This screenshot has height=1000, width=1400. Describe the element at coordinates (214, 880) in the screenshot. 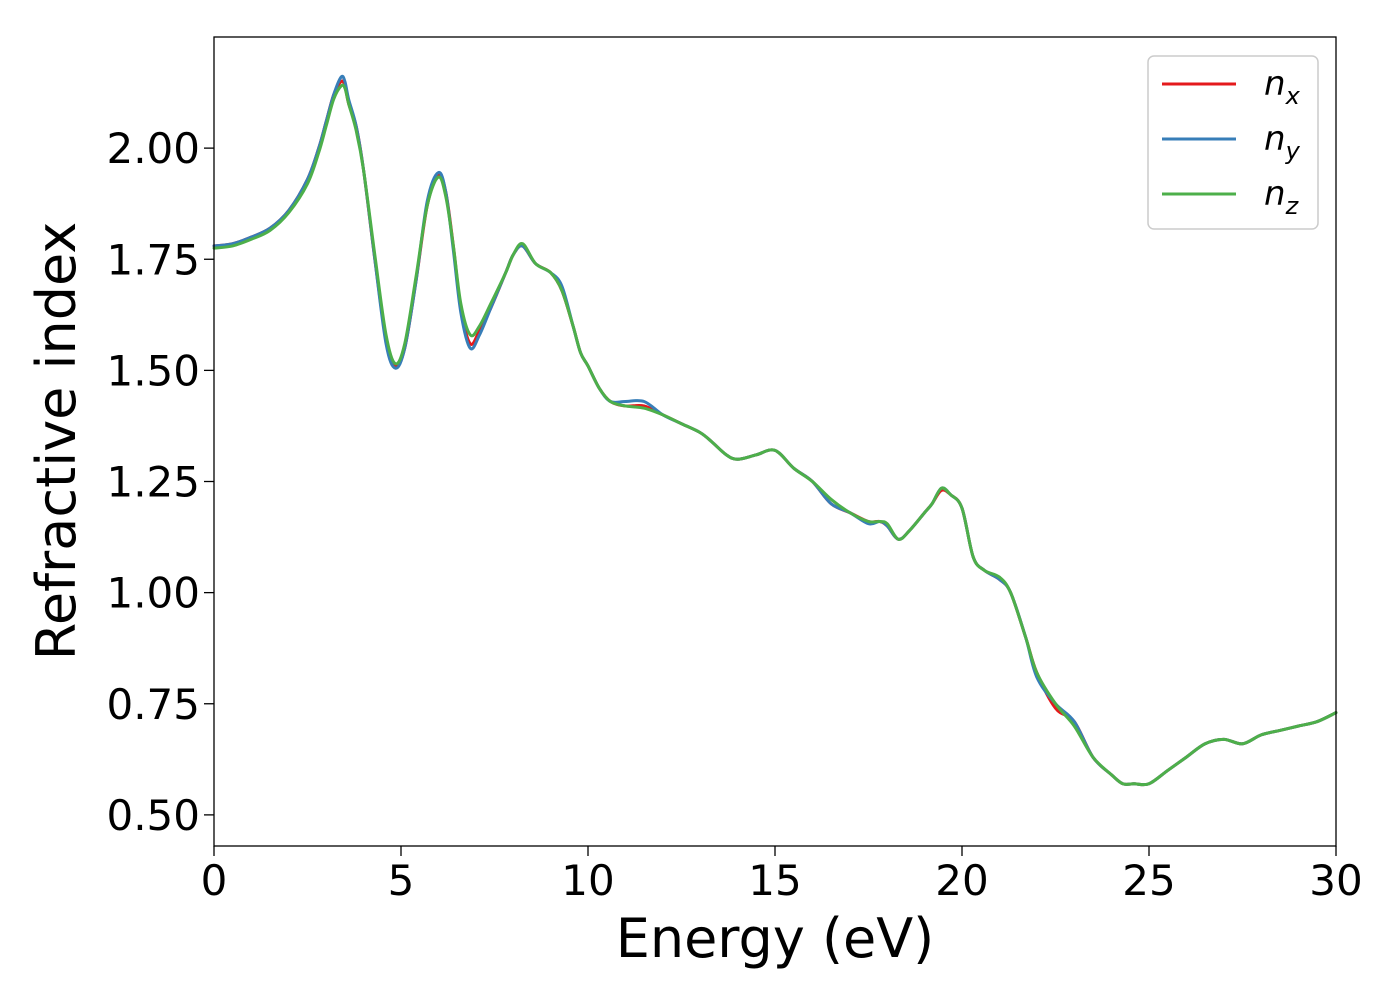

I see `x-tick-label: 0` at that location.